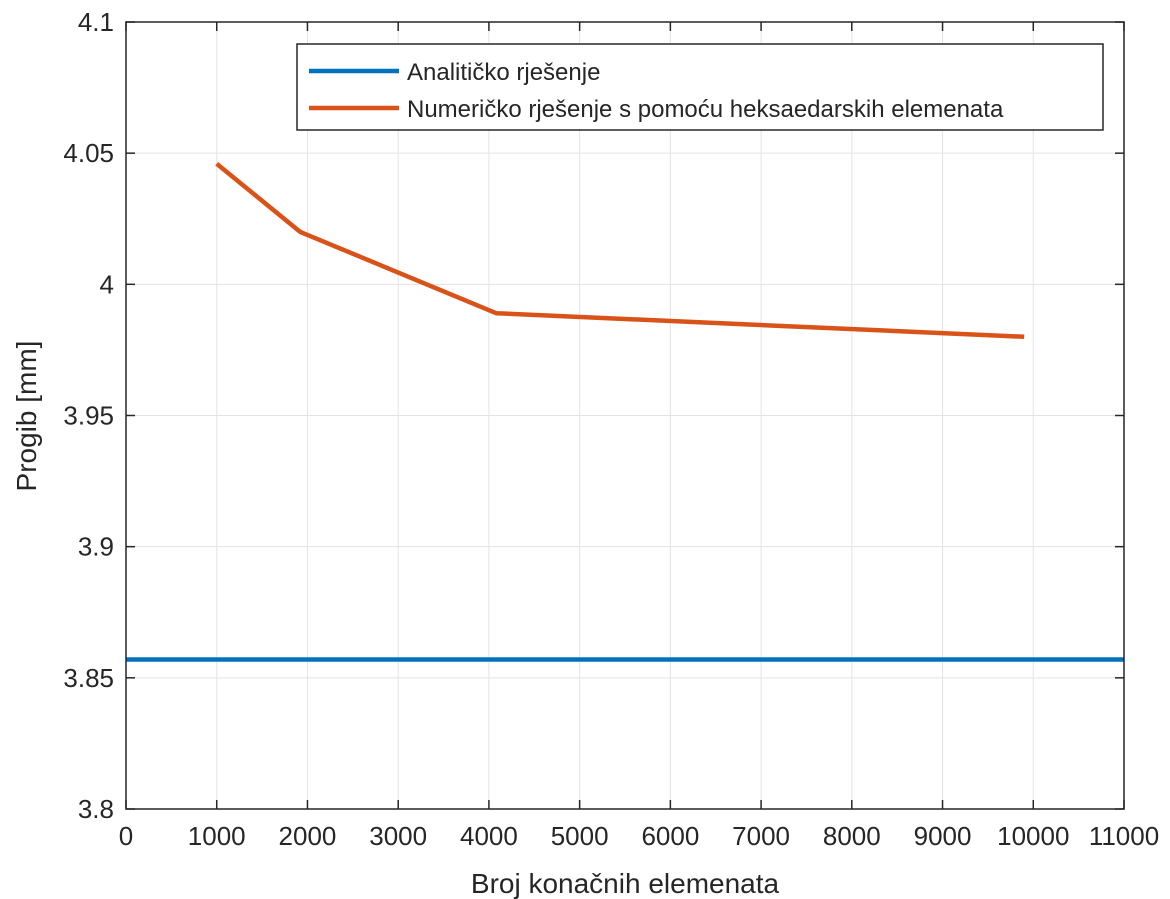  I want to click on x-tick-label: 6000, so click(670, 836).